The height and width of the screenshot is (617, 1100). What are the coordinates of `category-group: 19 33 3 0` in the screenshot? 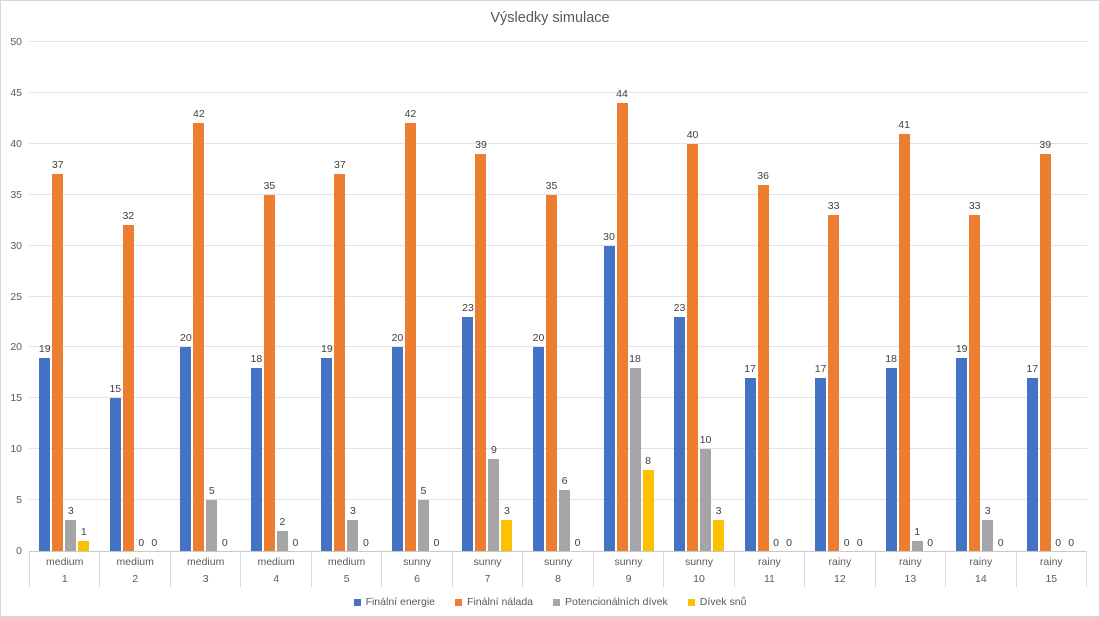 It's located at (981, 296).